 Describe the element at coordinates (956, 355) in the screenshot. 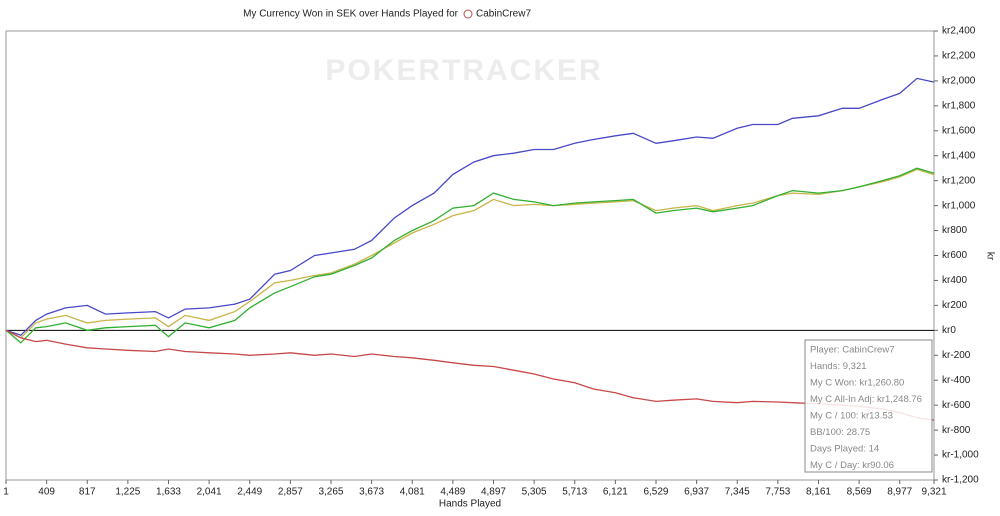

I see `y-tick-label: kr-200` at that location.